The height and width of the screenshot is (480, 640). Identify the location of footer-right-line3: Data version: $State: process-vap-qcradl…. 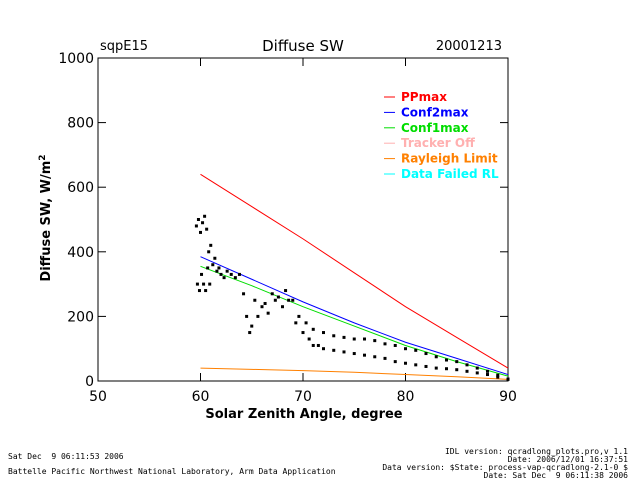
(505, 467).